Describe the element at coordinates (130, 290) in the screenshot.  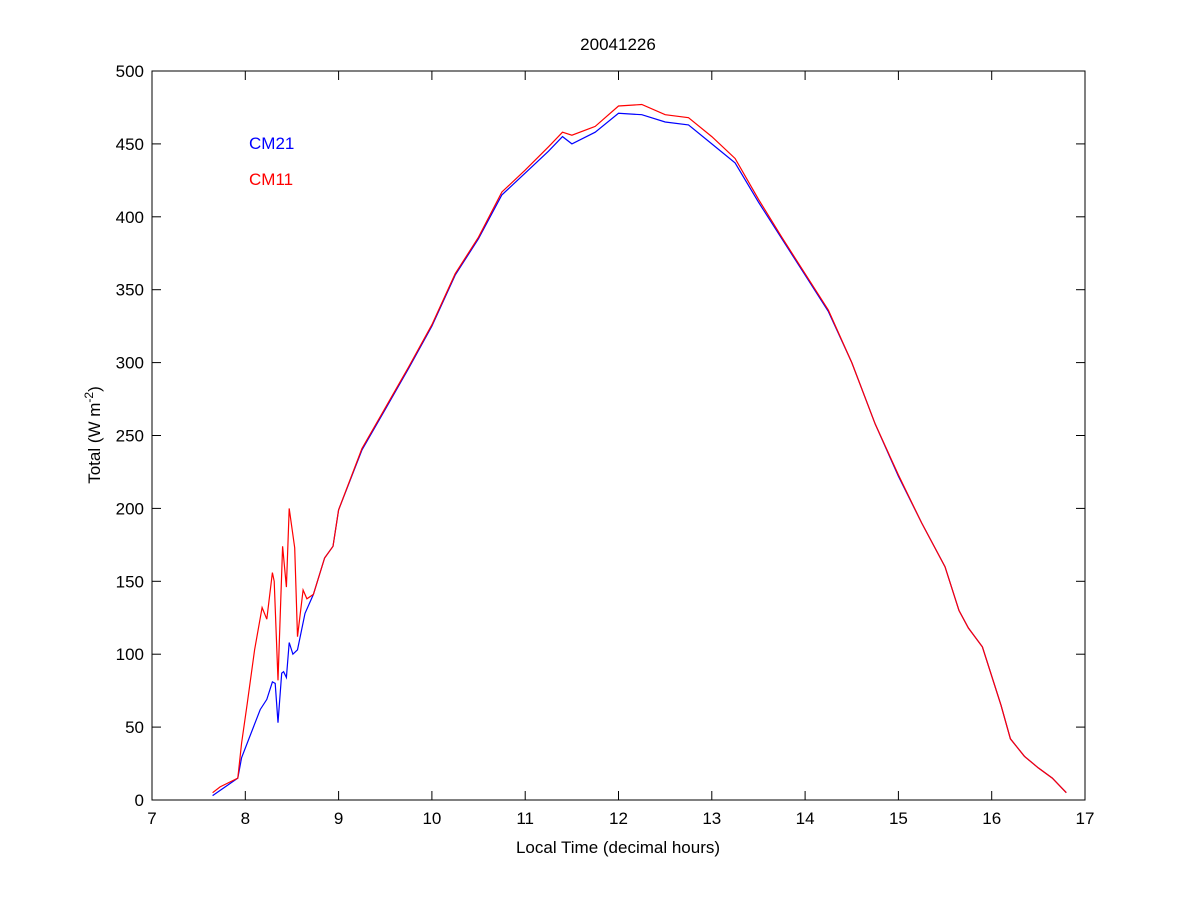
I see `y-tick-label: 350` at that location.